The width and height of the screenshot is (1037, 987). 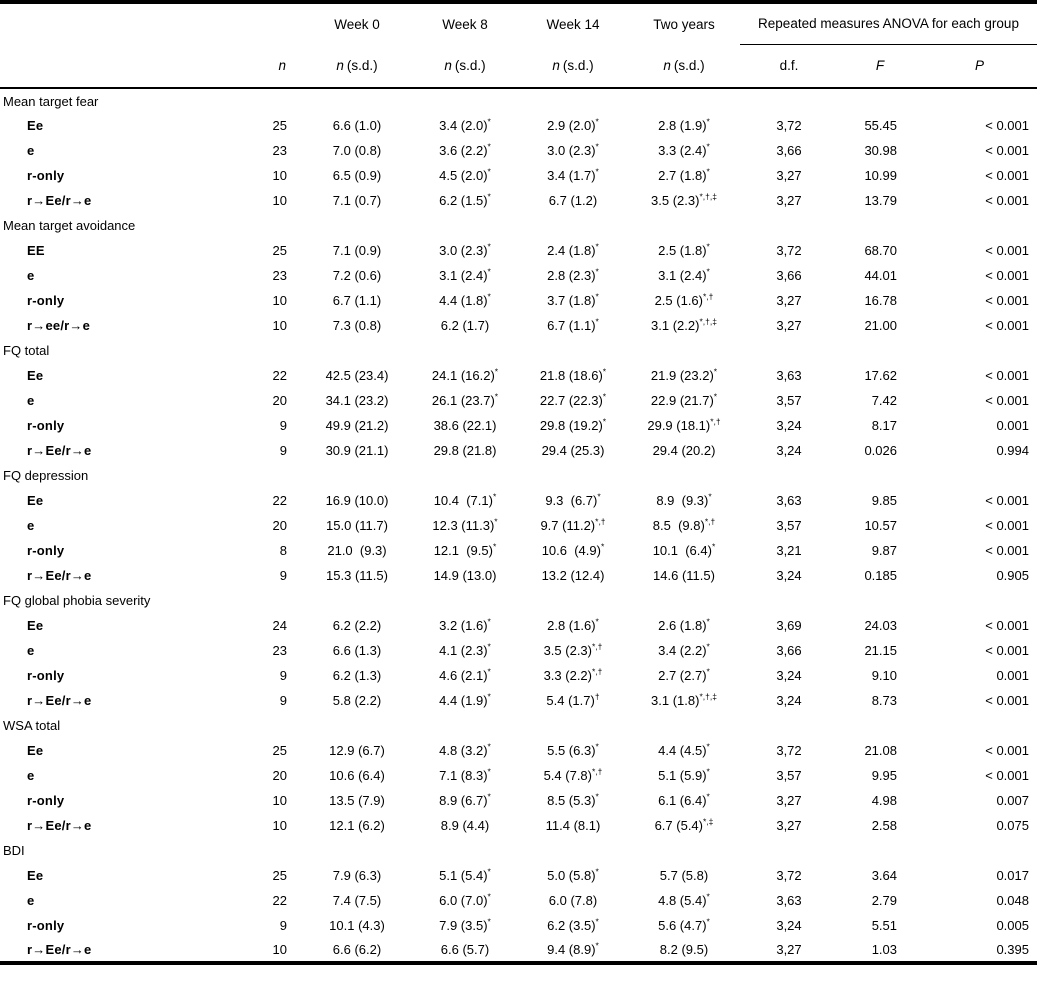 I want to click on cell-value: 10.6 (6.4), so click(x=357, y=775).